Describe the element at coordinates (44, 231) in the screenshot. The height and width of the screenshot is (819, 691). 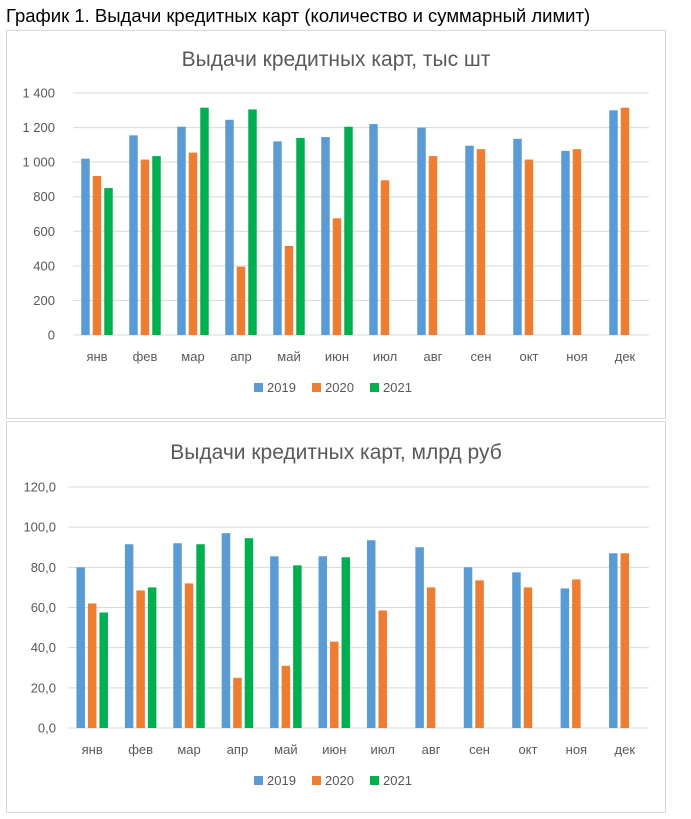
I see `y-tick-label: 600` at that location.